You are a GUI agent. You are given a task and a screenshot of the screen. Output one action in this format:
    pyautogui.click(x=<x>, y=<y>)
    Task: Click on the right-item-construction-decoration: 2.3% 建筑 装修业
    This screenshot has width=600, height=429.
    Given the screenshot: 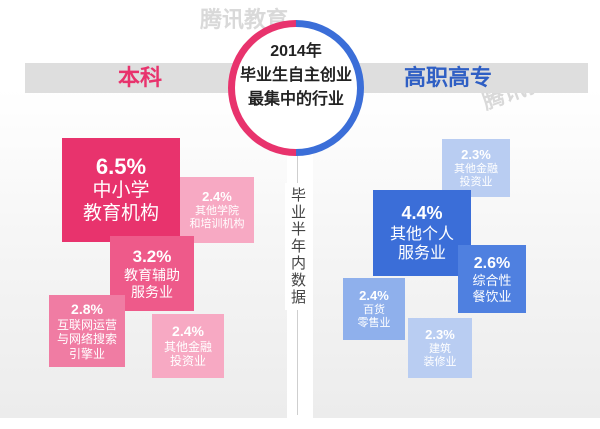 What is the action you would take?
    pyautogui.click(x=440, y=348)
    